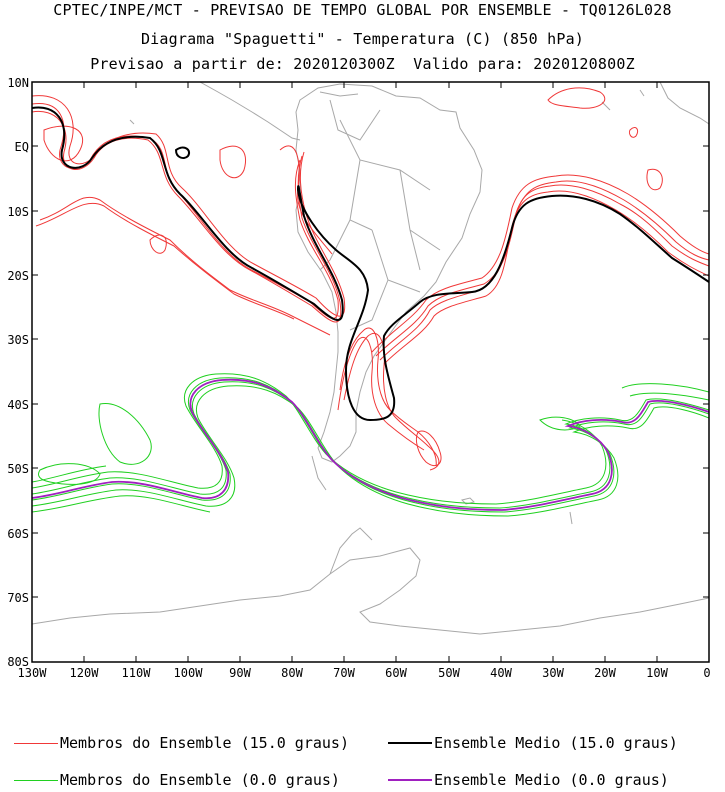 This screenshot has height=792, width=725. Describe the element at coordinates (551, 780) in the screenshot. I see `legend-label: Ensemble Medio (0.0 graus)` at that location.